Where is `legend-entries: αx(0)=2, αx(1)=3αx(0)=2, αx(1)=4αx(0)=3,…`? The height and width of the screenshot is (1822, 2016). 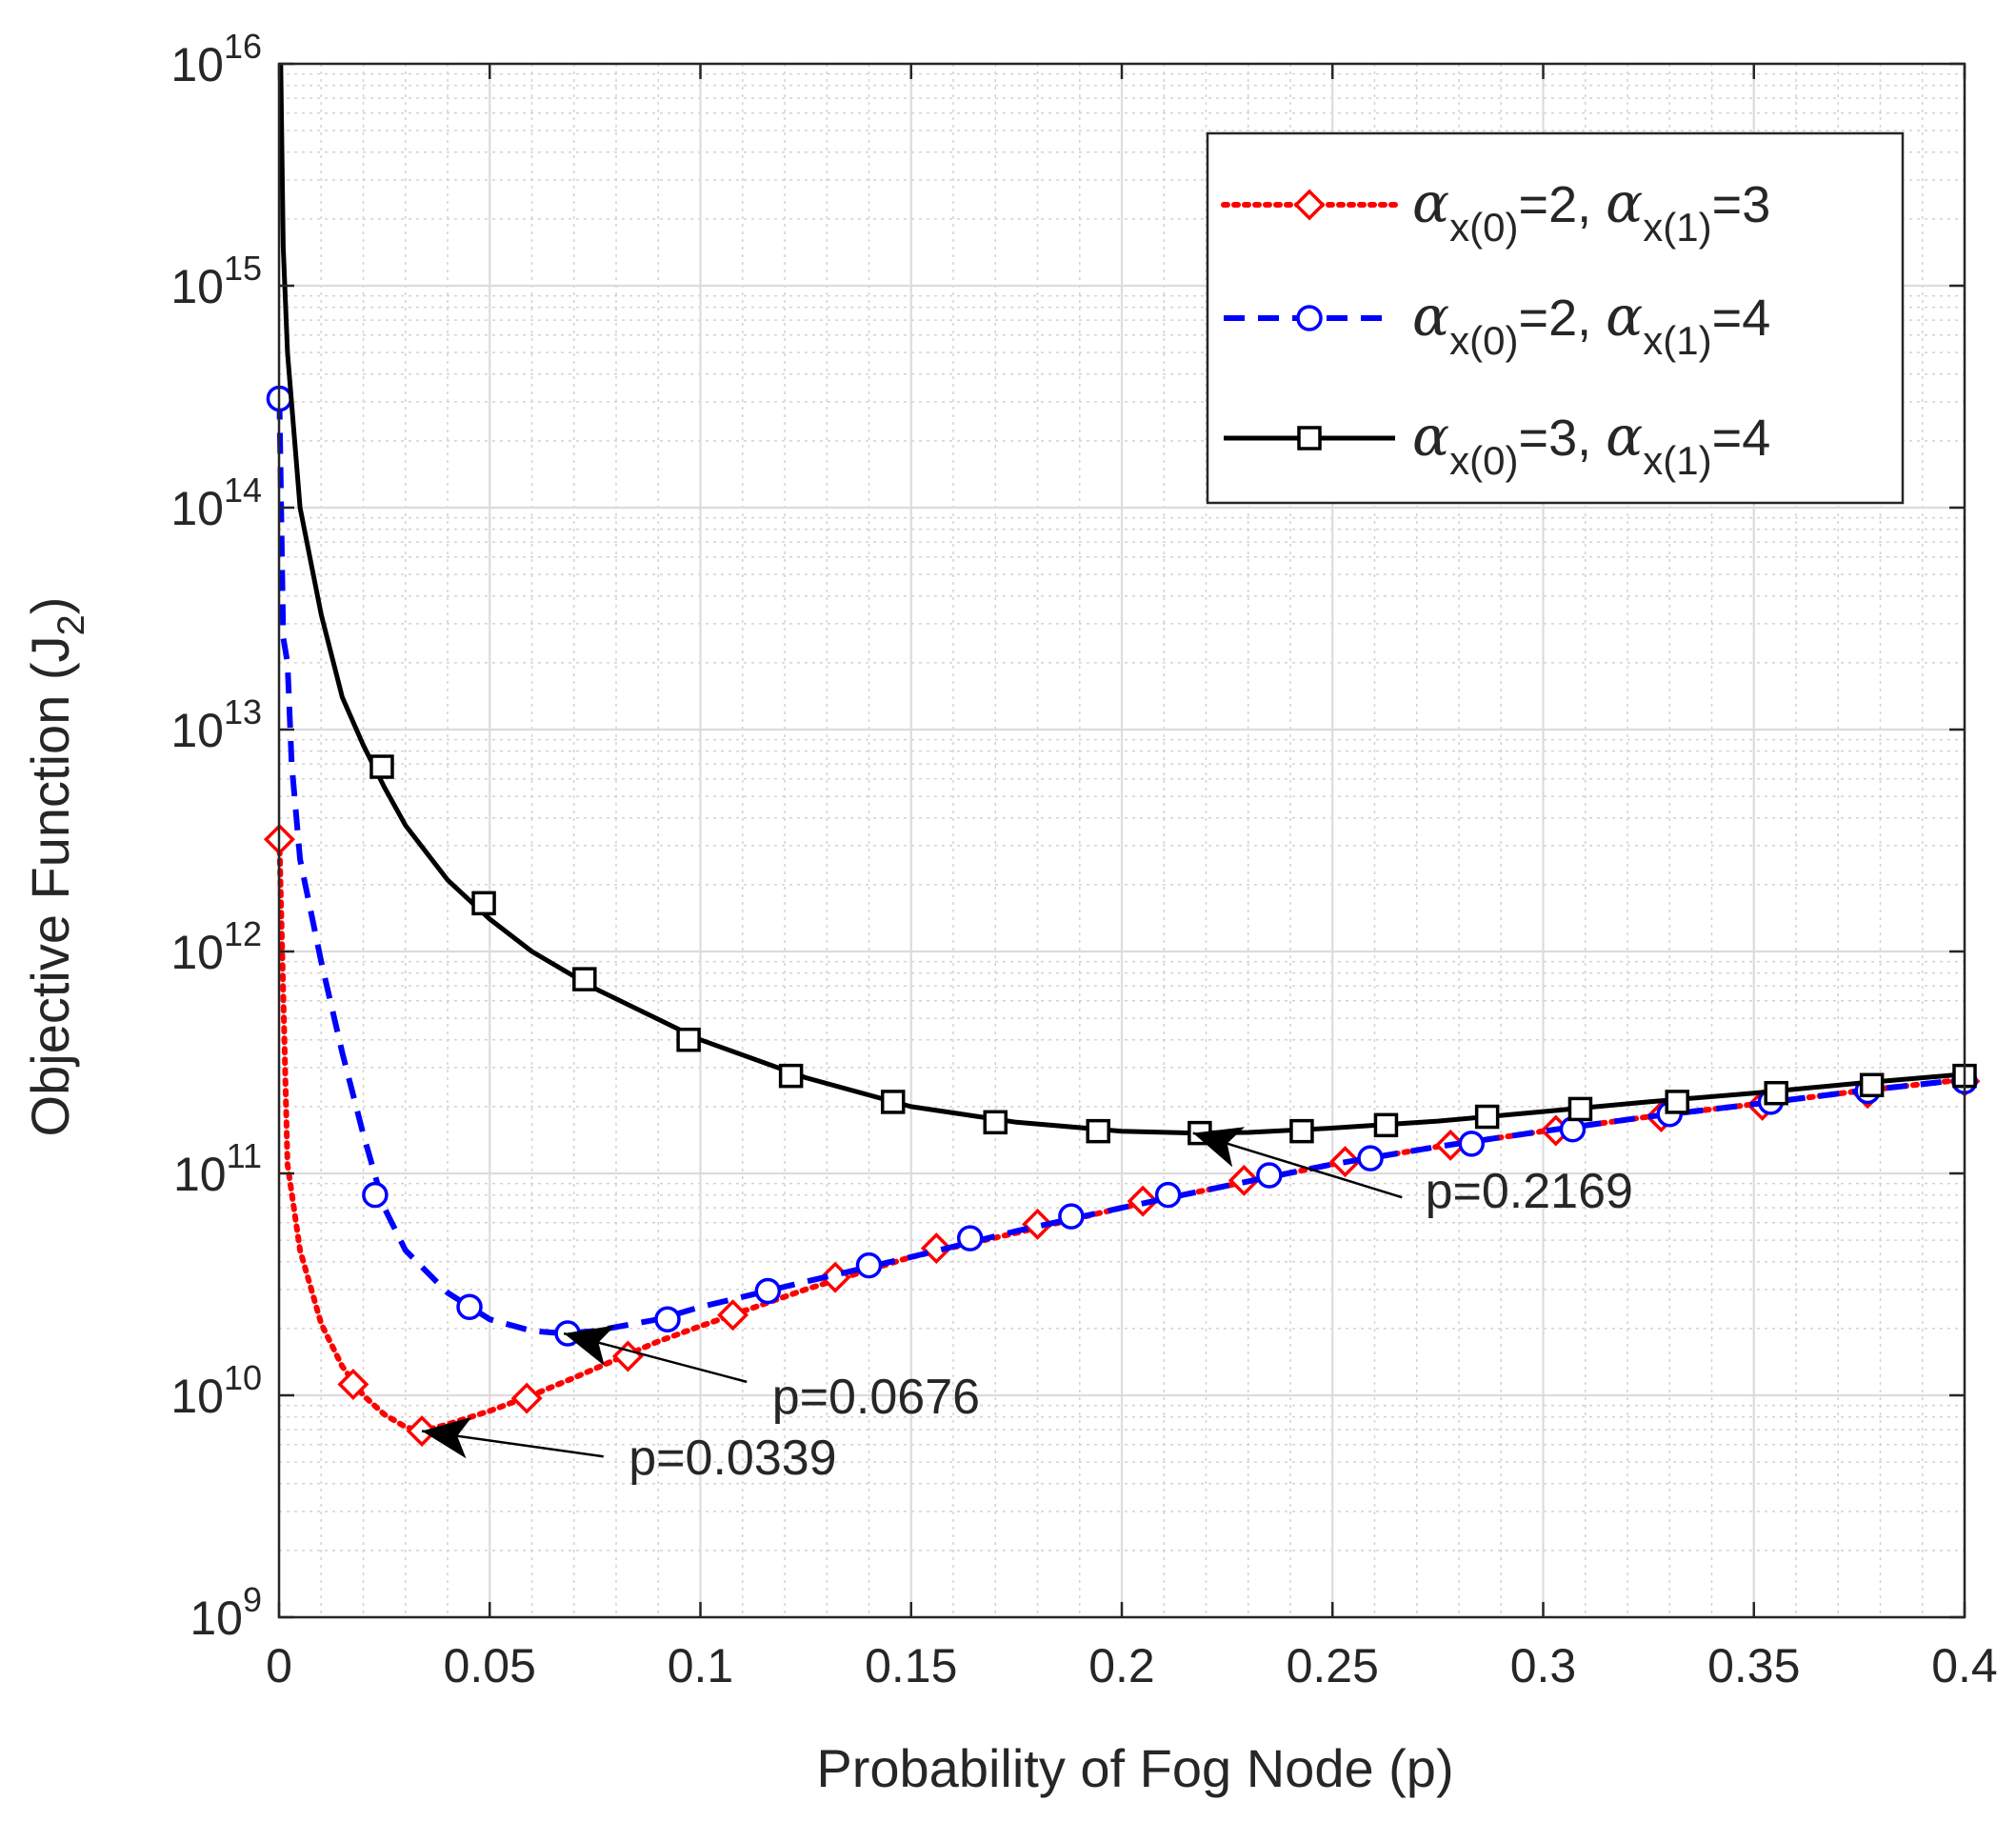
legend-entries: αx(0)=2, αx(1)=3αx(0)=2, αx(1)=4αx(0)=3,… is located at coordinates (1495, 326).